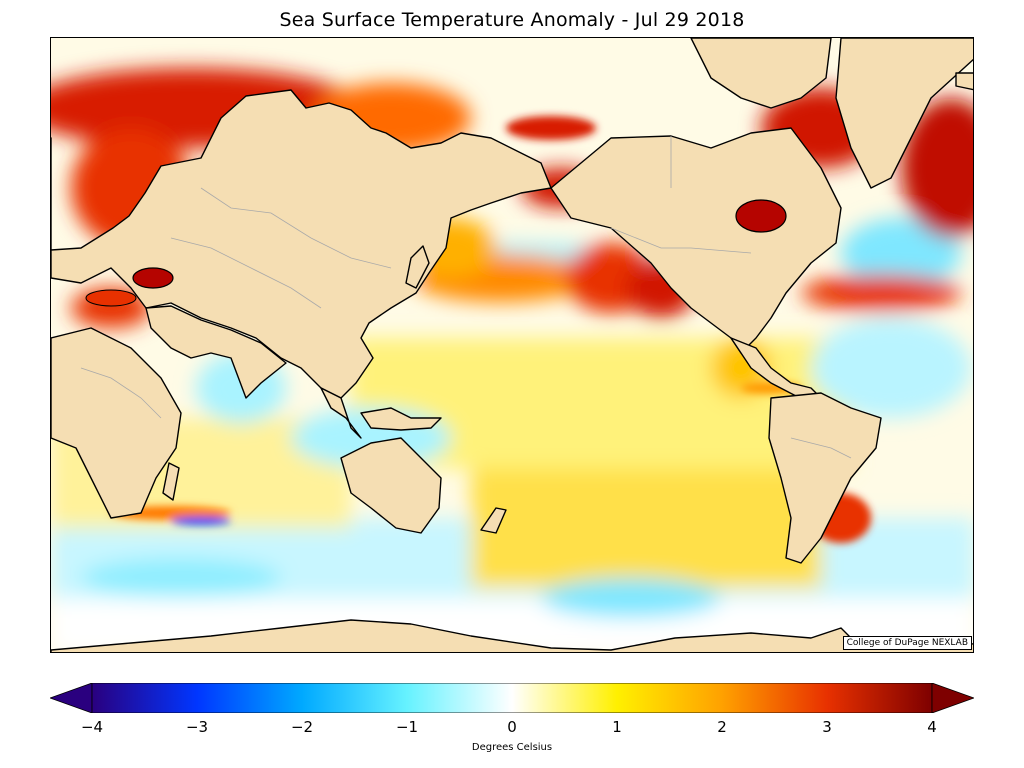 This screenshot has height=768, width=1024. Describe the element at coordinates (761, 73) in the screenshot. I see `arctic-islands-land` at that location.